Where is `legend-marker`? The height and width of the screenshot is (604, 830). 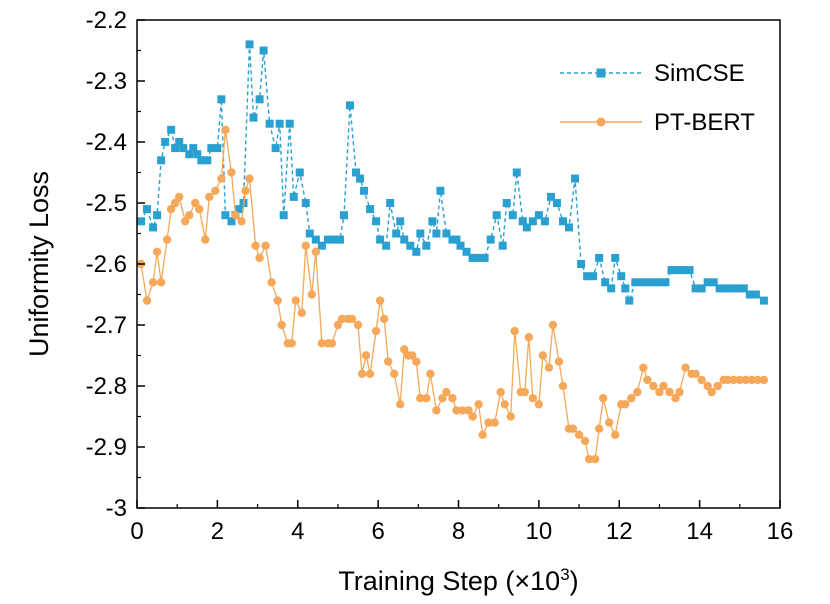 legend-marker is located at coordinates (601, 73).